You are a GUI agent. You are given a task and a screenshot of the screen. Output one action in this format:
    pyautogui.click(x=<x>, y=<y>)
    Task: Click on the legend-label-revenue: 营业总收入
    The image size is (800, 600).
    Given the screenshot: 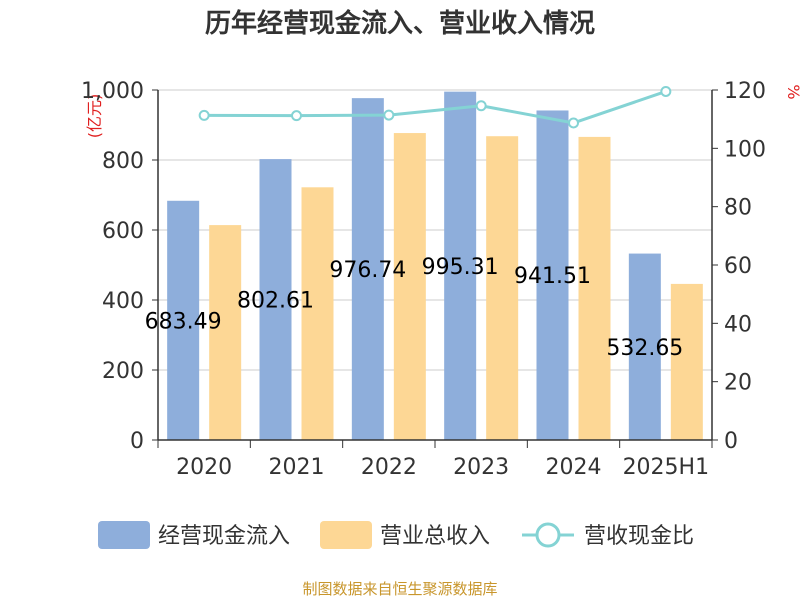 What is the action you would take?
    pyautogui.click(x=435, y=536)
    